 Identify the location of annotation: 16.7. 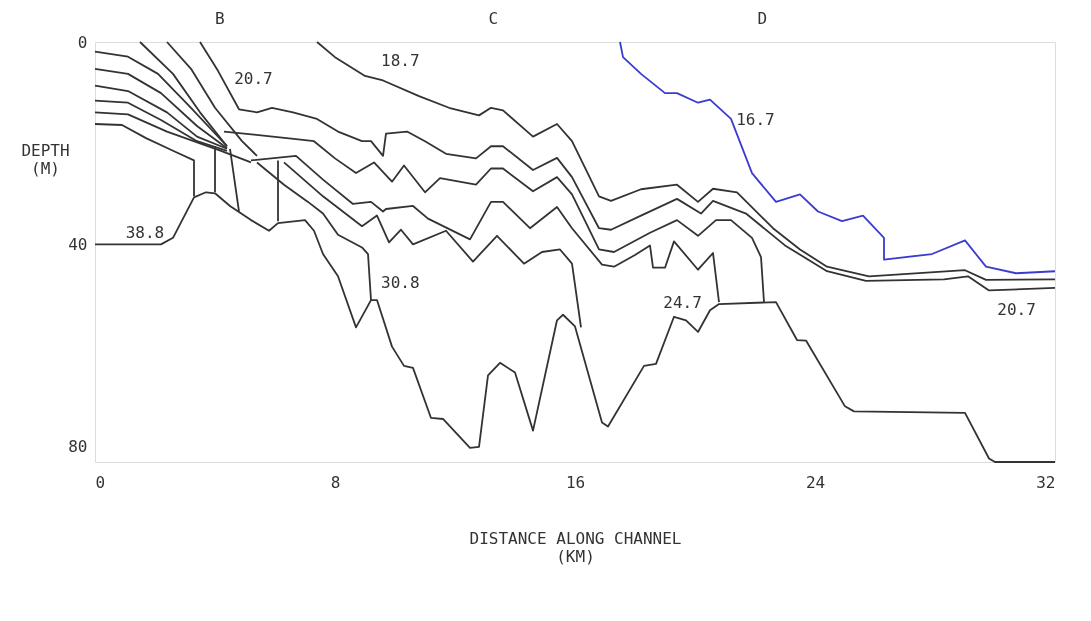
(755, 120).